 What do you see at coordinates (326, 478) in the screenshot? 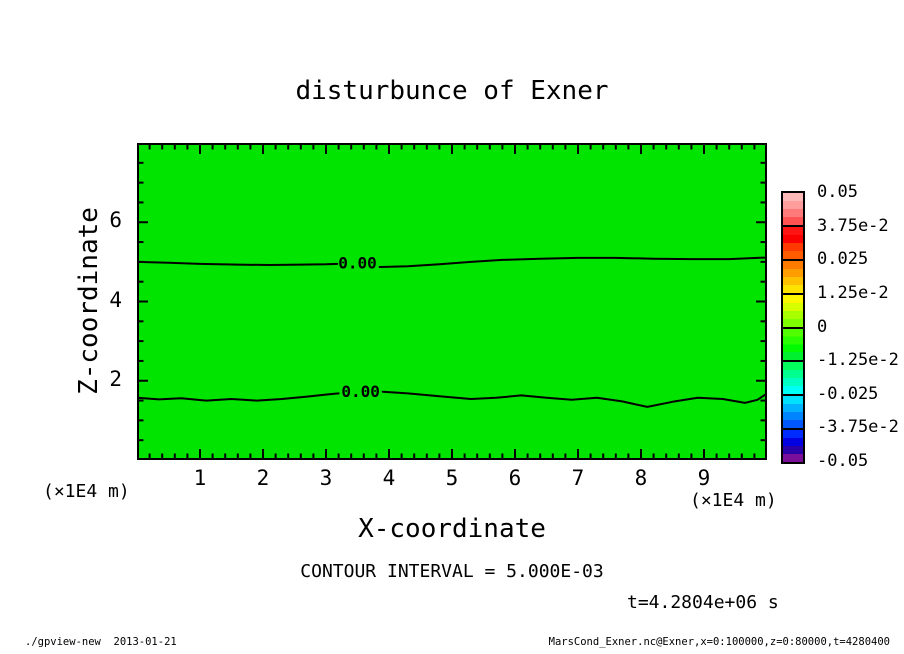
I see `x-tick-label: 3` at bounding box center [326, 478].